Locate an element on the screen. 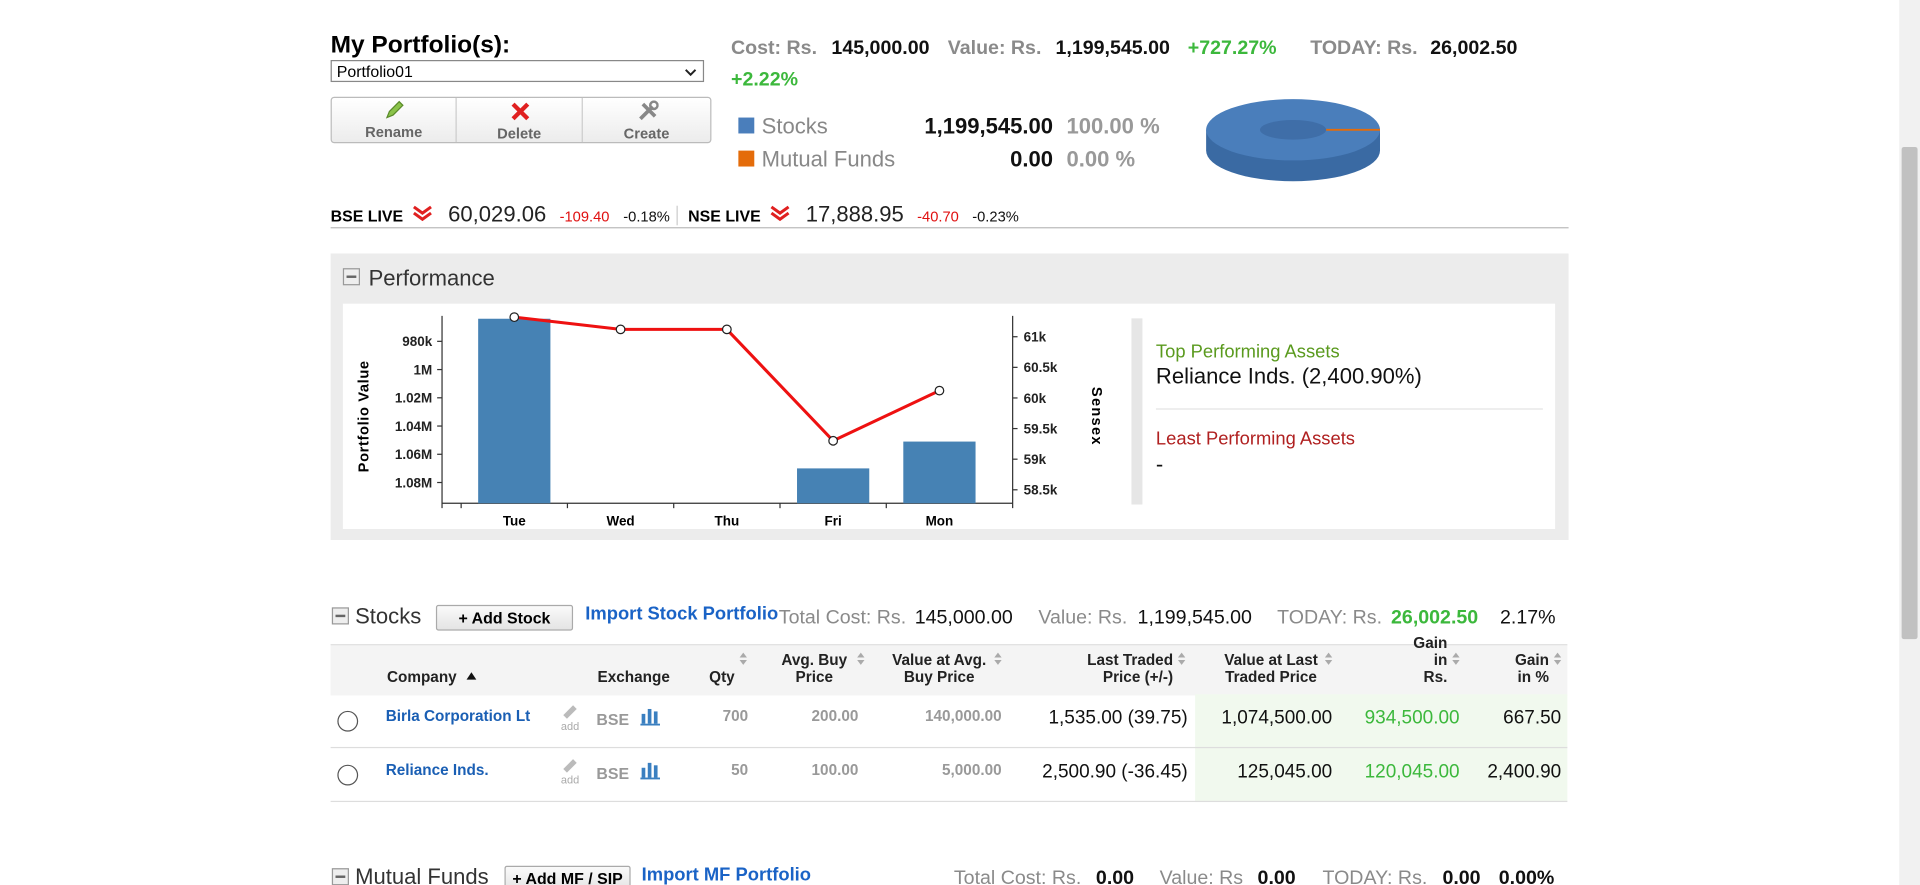 This screenshot has width=1920, height=885. cost-label: Cost: Rs. is located at coordinates (774, 48).